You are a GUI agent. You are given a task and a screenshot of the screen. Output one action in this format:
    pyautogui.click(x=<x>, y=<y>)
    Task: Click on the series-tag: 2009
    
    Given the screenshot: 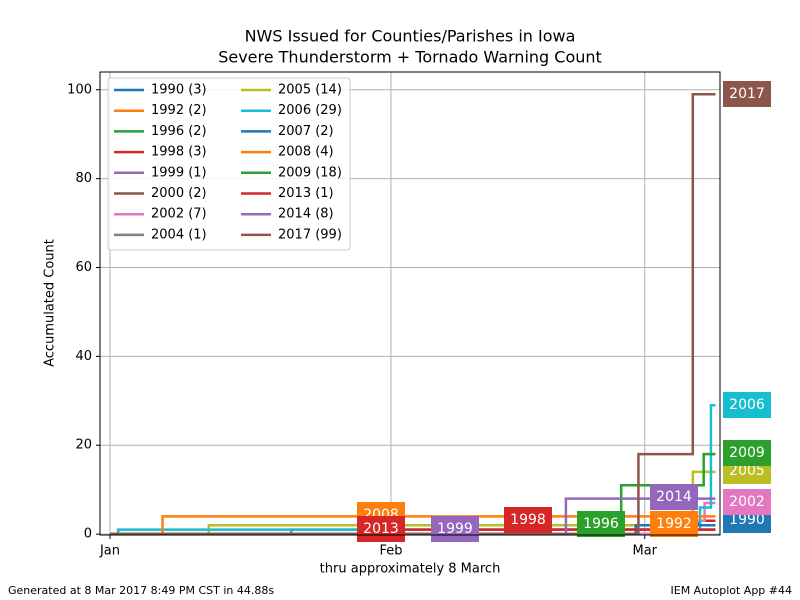 What is the action you would take?
    pyautogui.click(x=747, y=453)
    